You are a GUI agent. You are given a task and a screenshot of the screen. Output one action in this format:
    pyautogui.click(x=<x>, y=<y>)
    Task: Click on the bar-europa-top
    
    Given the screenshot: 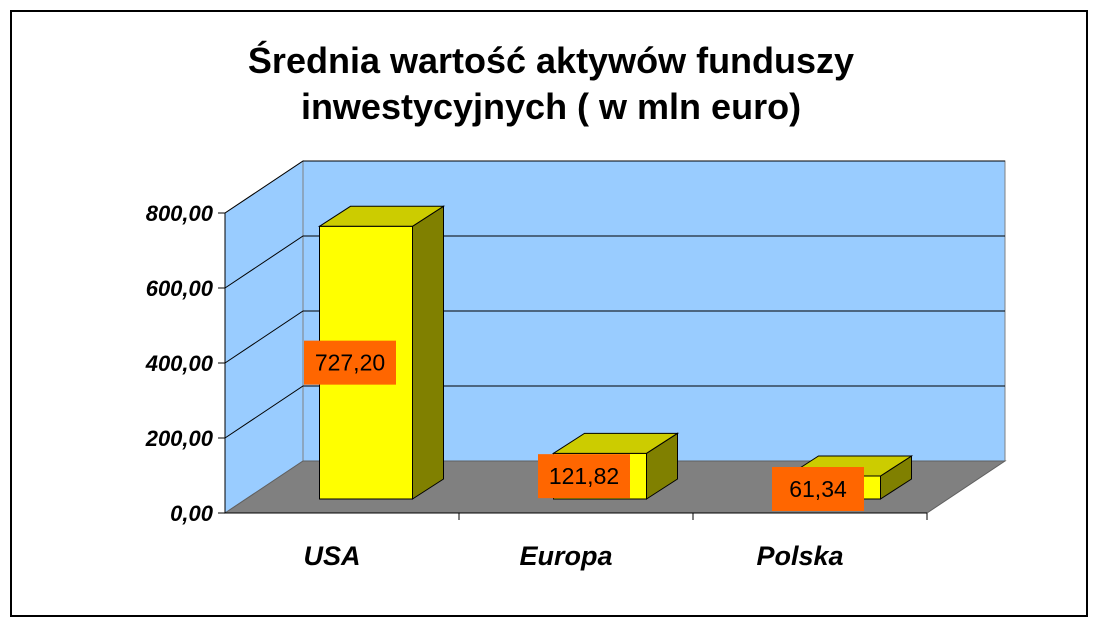 What is the action you would take?
    pyautogui.click(x=615, y=443)
    